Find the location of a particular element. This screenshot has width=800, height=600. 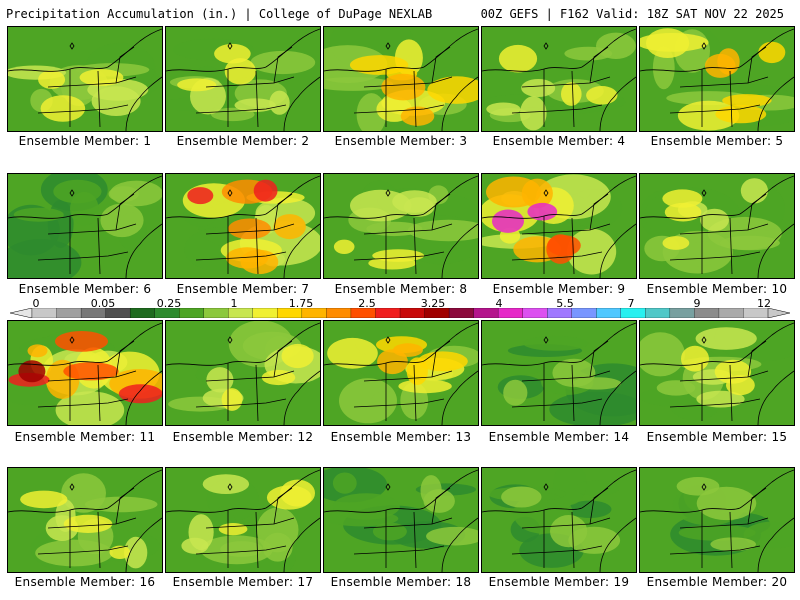

colorbar-tick-label: 0 is located at coordinates (36, 303).